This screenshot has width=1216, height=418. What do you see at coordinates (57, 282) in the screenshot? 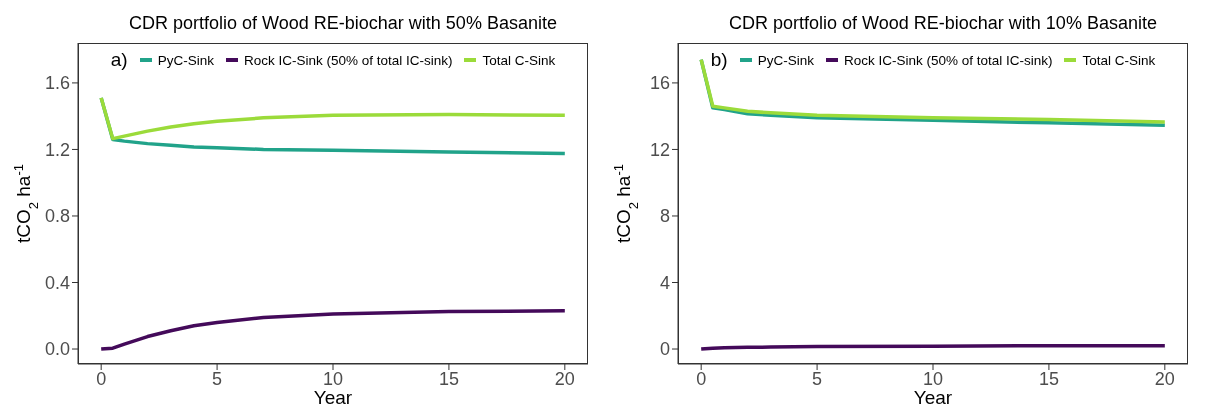
I see `y-tick-label: 0.4` at bounding box center [57, 282].